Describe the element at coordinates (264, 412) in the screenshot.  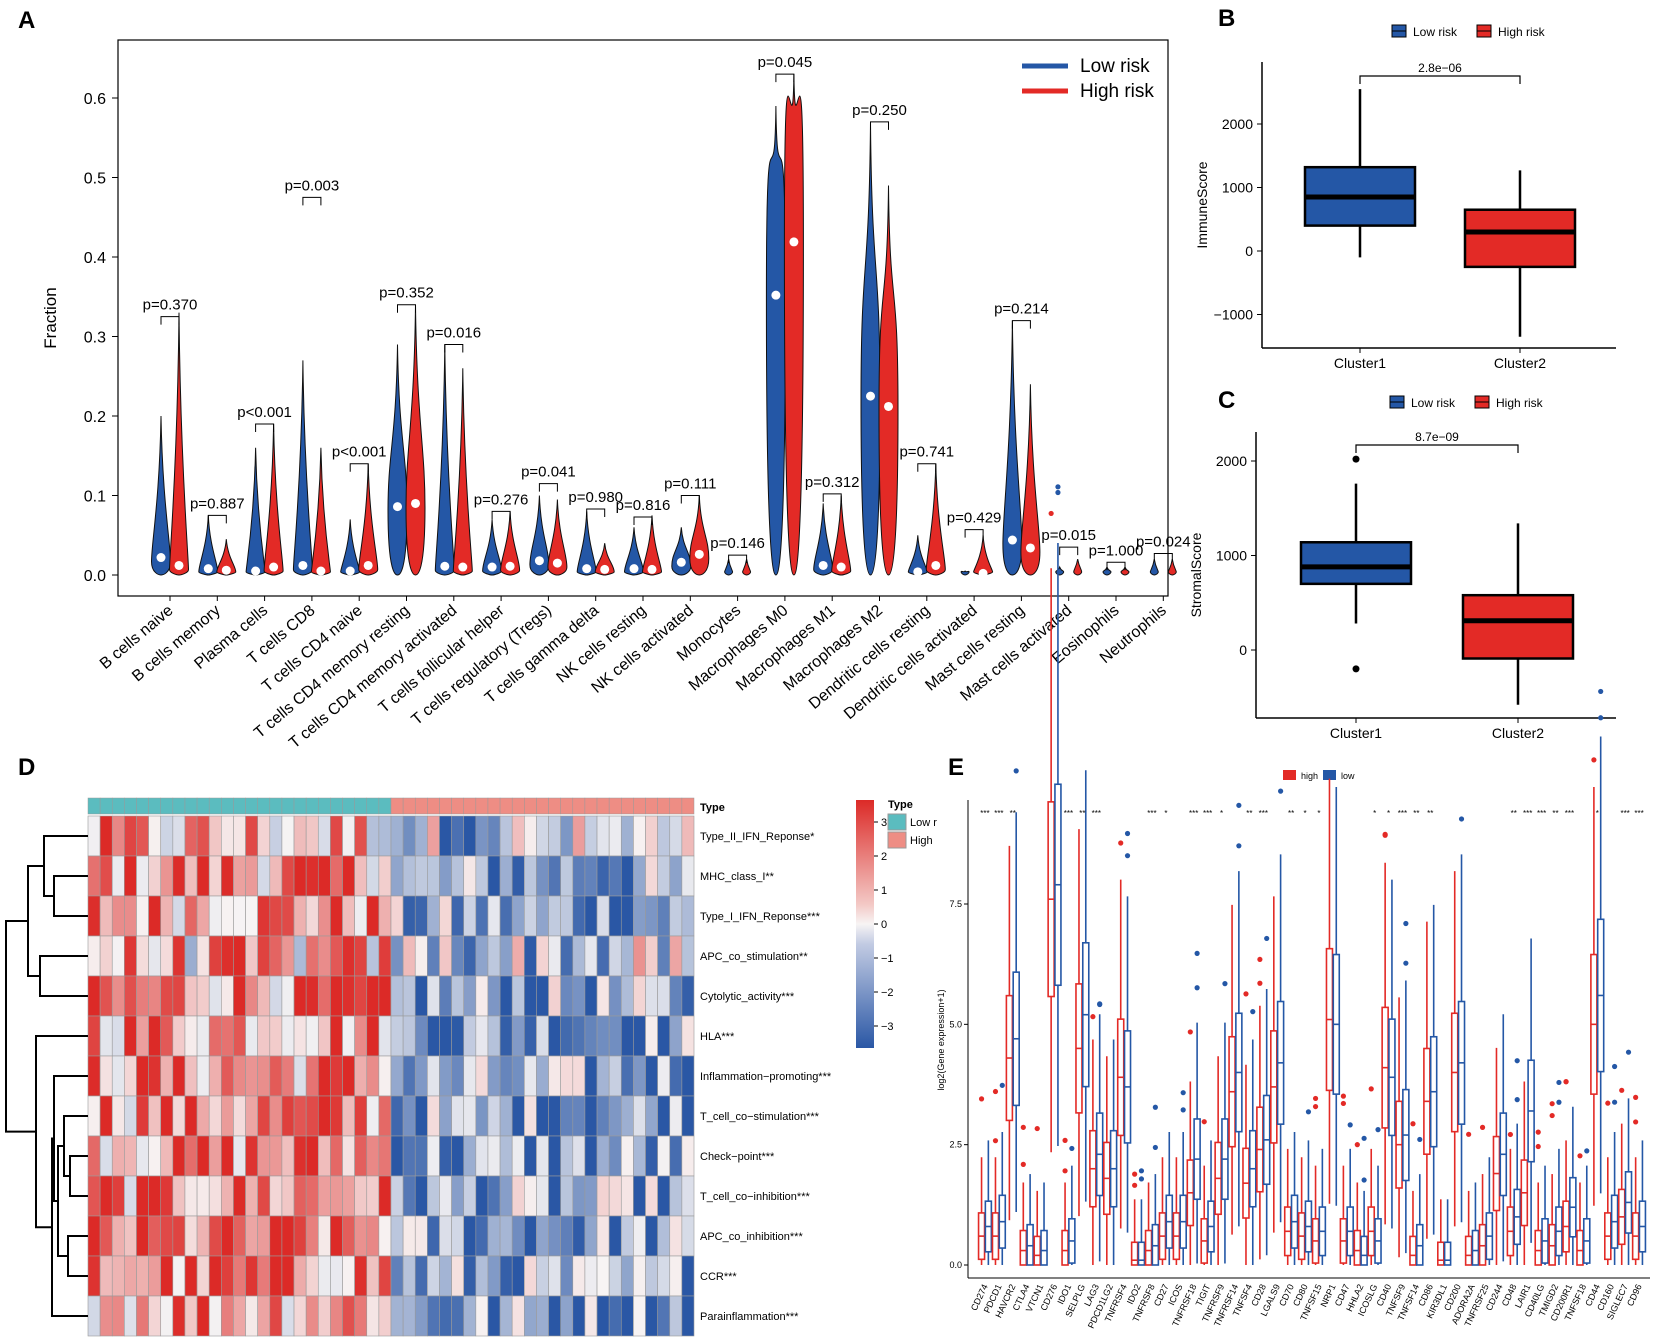
I see `pvalue-label: p<0.001` at that location.